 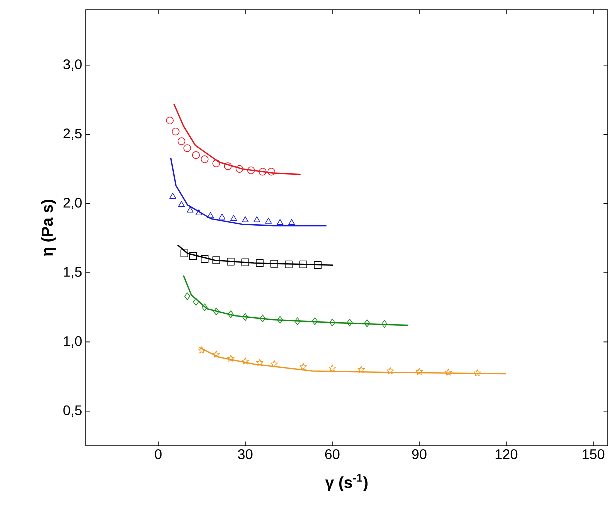 What do you see at coordinates (332, 455) in the screenshot?
I see `x-tick-label: 60` at bounding box center [332, 455].